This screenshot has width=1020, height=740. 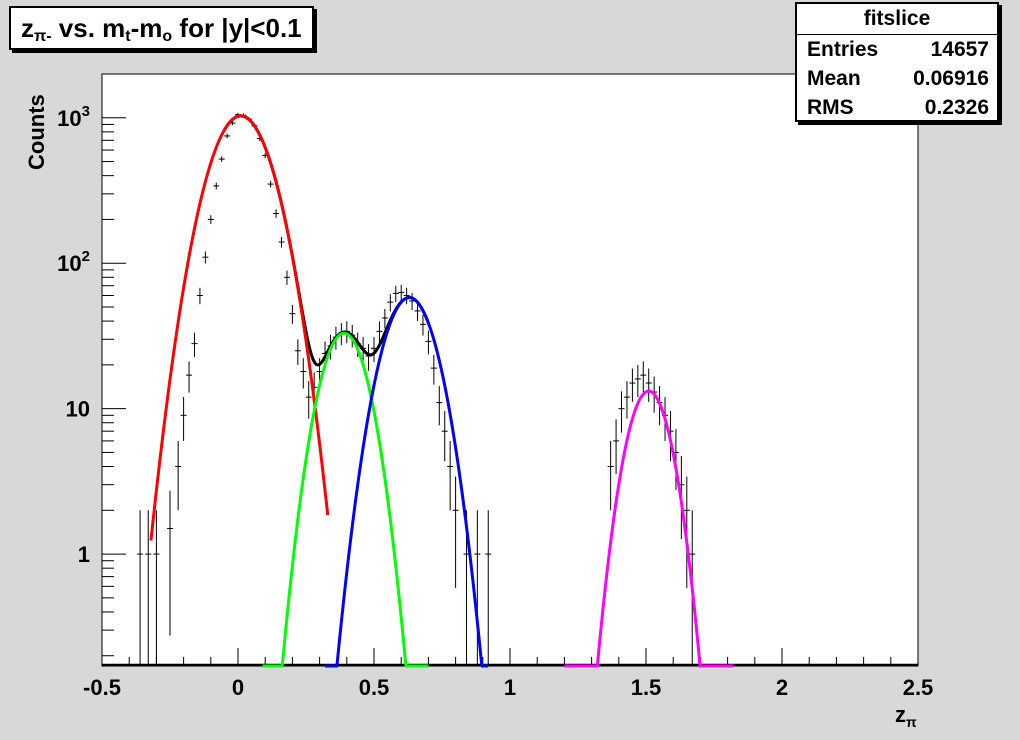 What do you see at coordinates (88, 28) in the screenshot?
I see `title-part: vs. m` at bounding box center [88, 28].